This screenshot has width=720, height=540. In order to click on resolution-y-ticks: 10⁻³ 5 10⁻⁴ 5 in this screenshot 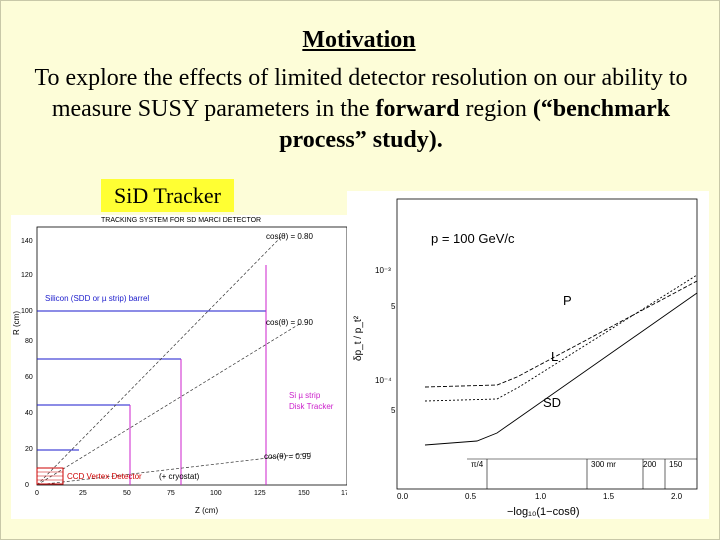, I will do `click(385, 340)`.